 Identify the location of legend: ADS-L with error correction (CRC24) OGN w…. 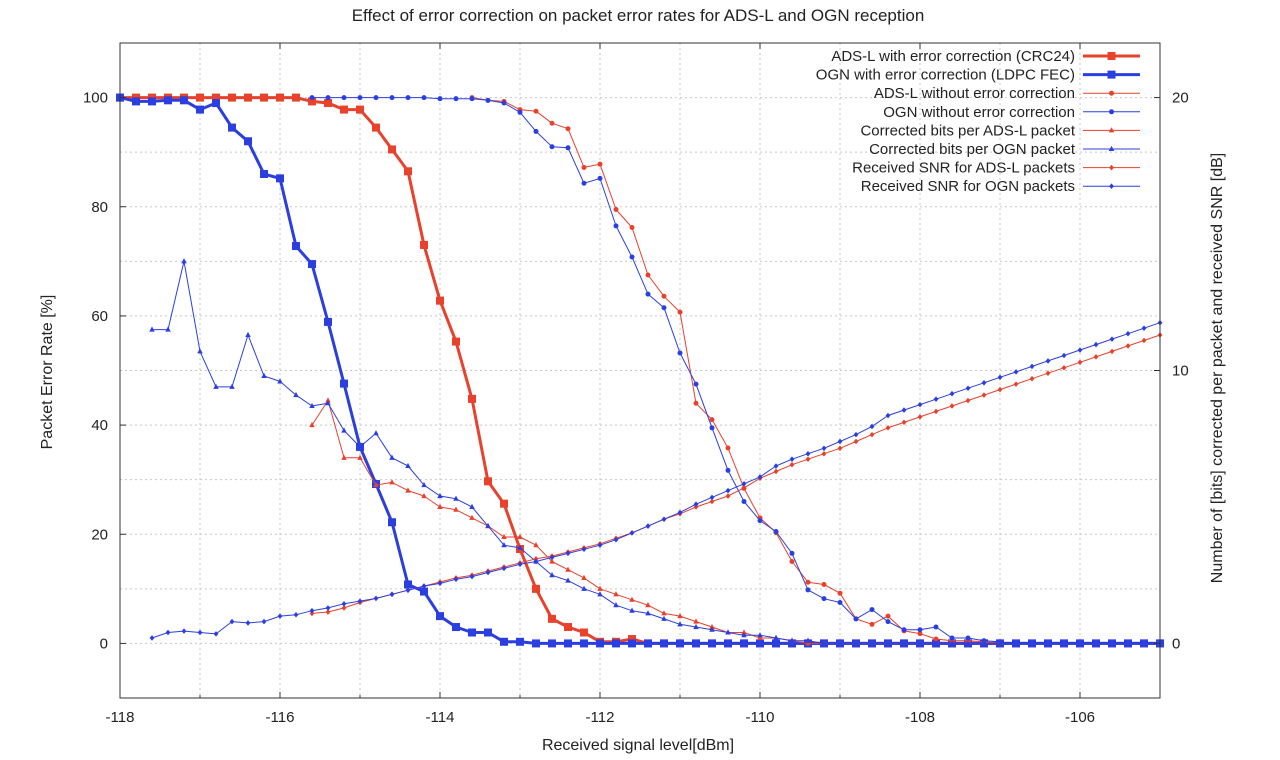
(978, 121).